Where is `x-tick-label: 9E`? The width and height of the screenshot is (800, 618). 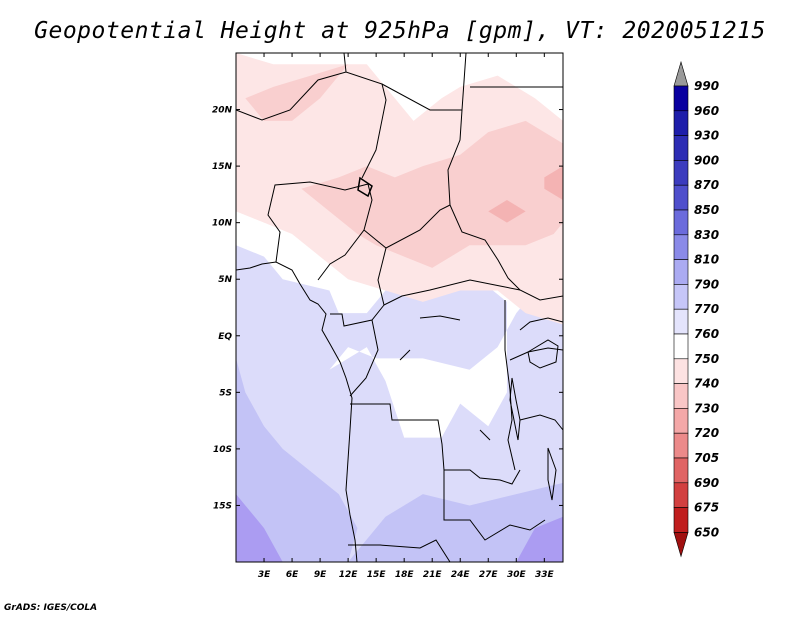 x-tick-label: 9E is located at coordinates (320, 575).